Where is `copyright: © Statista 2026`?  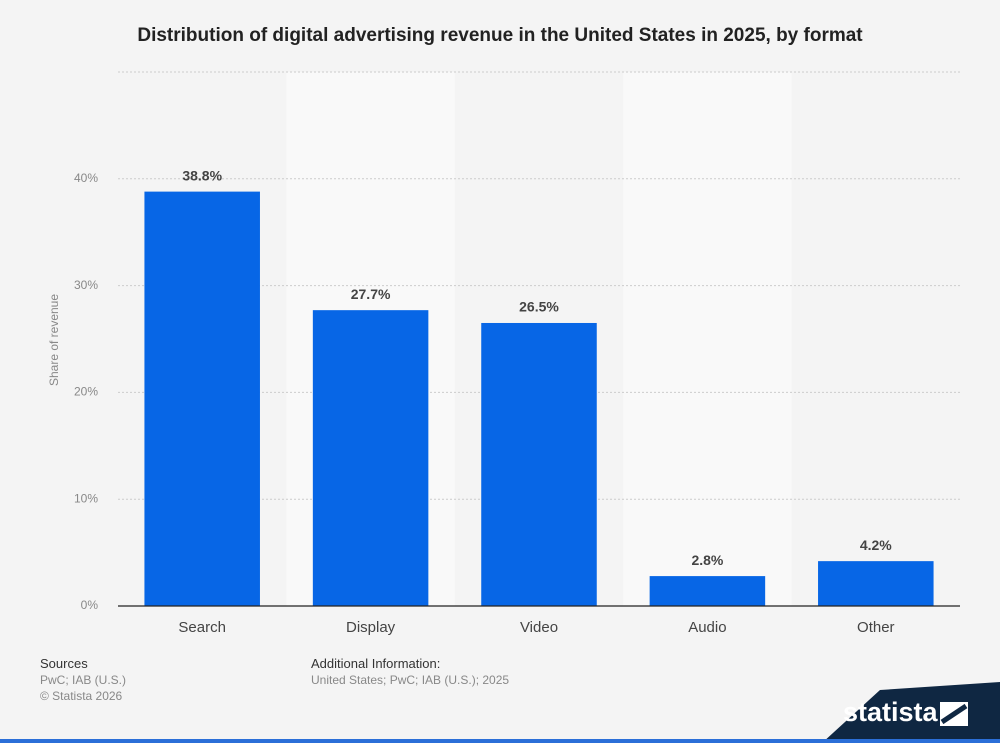 copyright: © Statista 2026 is located at coordinates (81, 696).